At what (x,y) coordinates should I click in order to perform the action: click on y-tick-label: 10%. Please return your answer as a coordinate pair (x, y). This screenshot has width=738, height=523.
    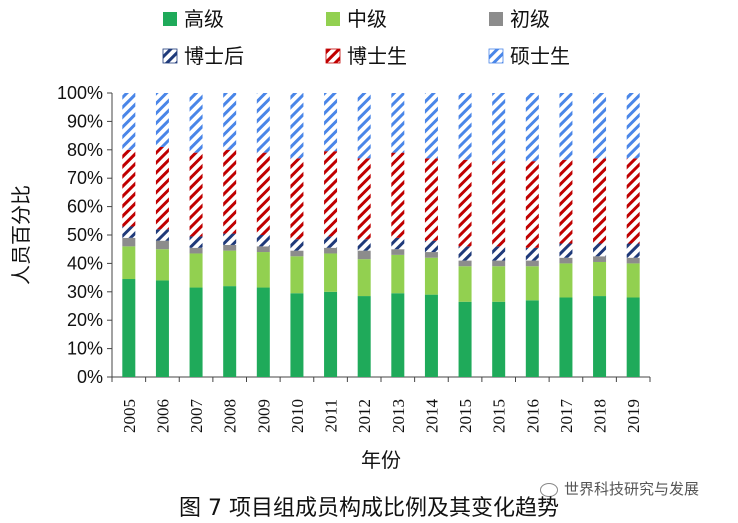
    Looking at the image, I should click on (85, 349).